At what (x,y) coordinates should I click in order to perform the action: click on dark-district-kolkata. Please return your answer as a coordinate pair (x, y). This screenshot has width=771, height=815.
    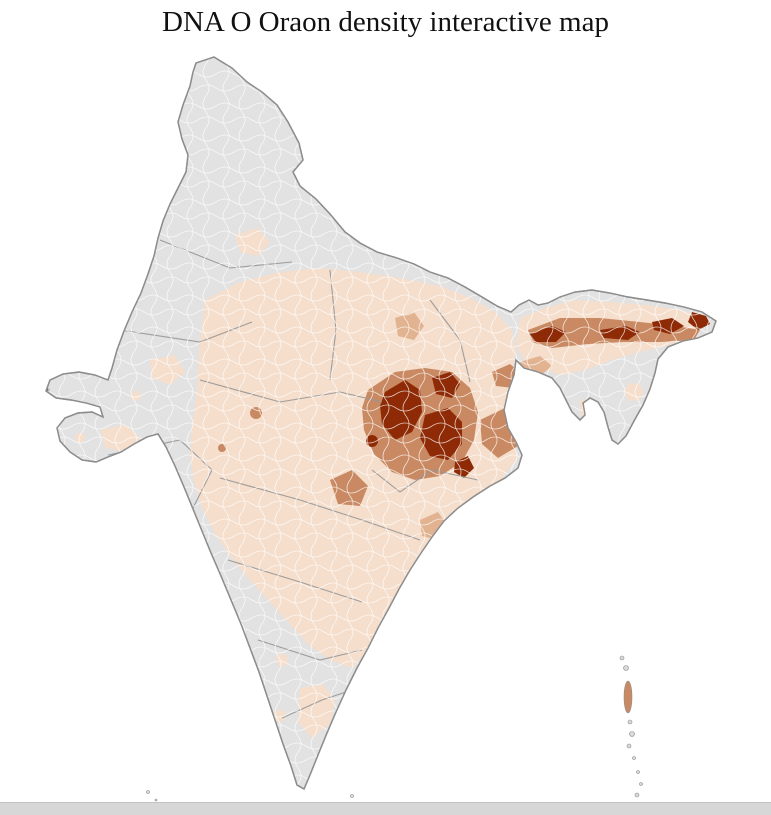
    Looking at the image, I should click on (536, 457).